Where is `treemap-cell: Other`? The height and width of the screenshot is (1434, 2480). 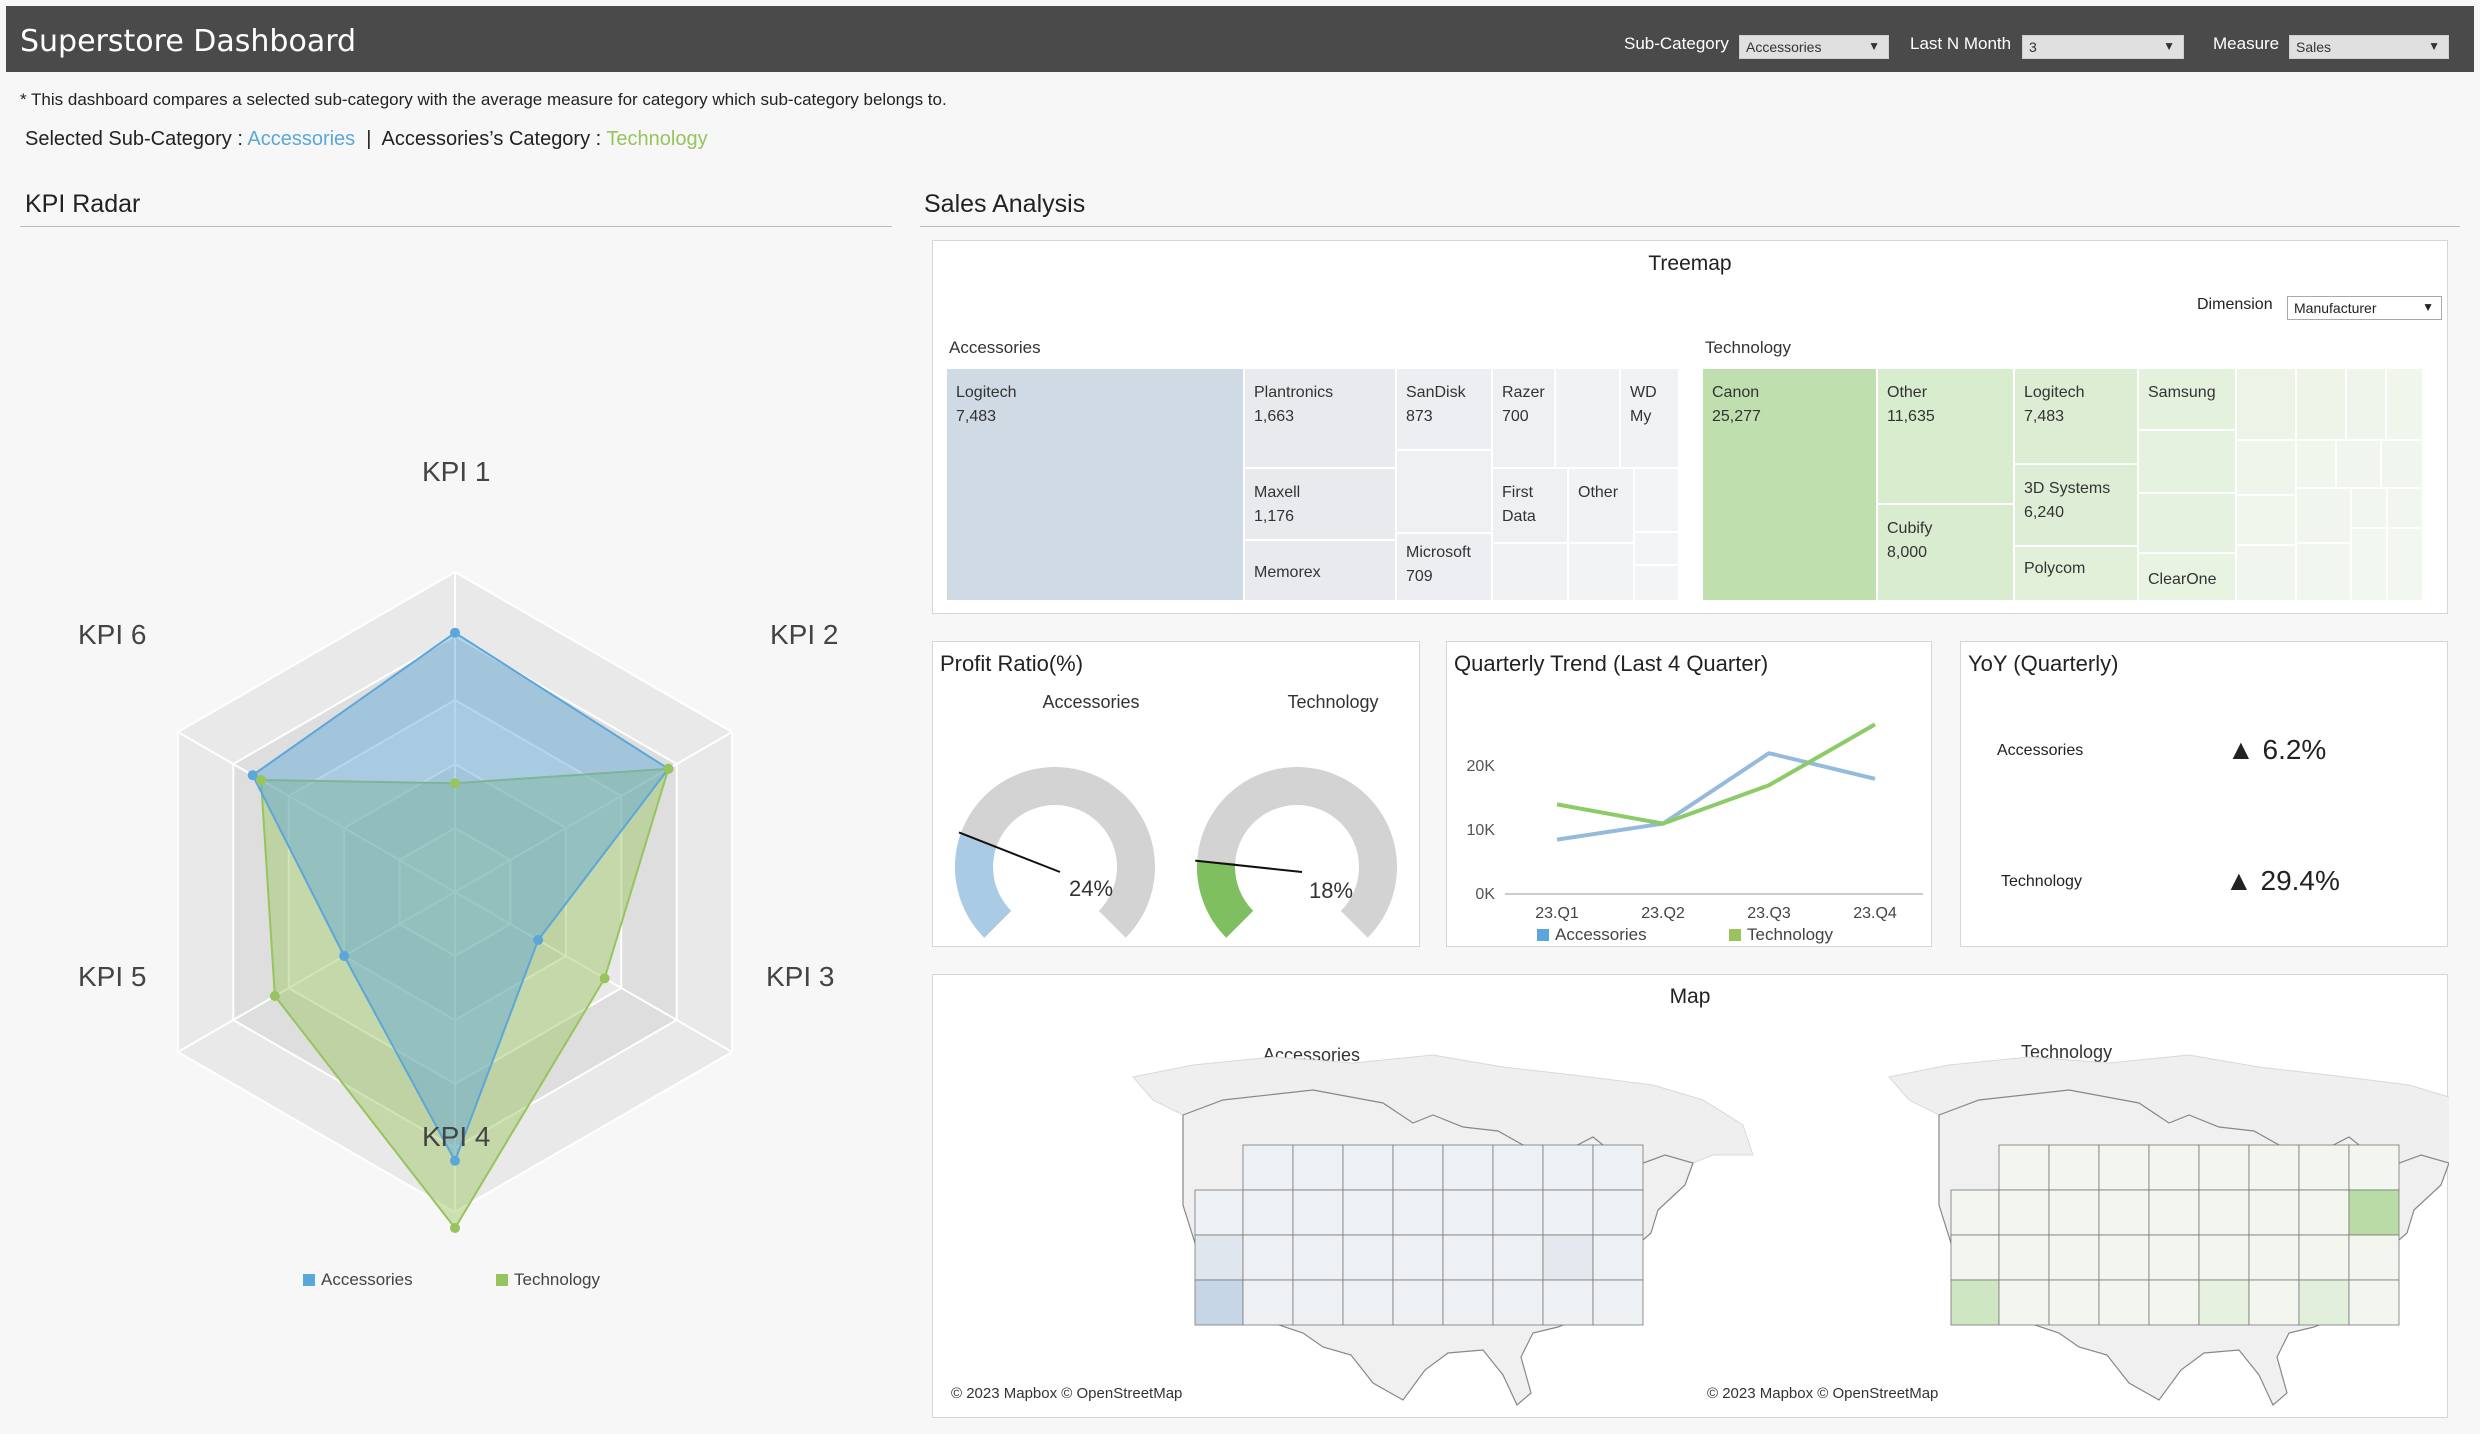 treemap-cell: Other is located at coordinates (1601, 505).